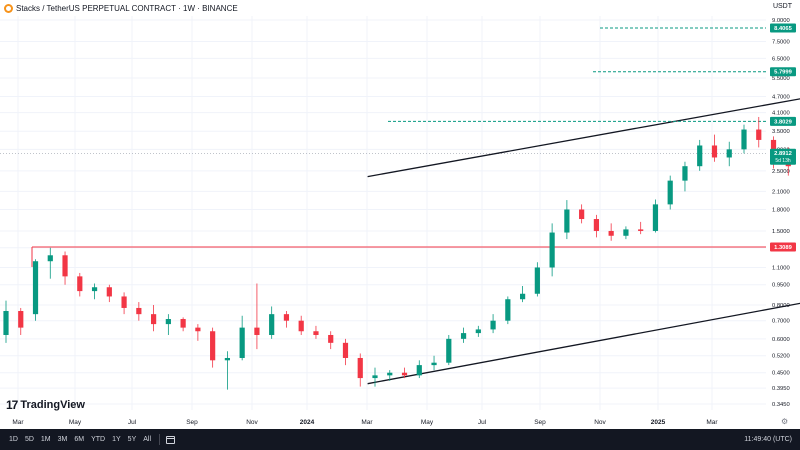 The height and width of the screenshot is (450, 800). Describe the element at coordinates (132, 439) in the screenshot. I see `timeframe-5y: 5Y` at that location.